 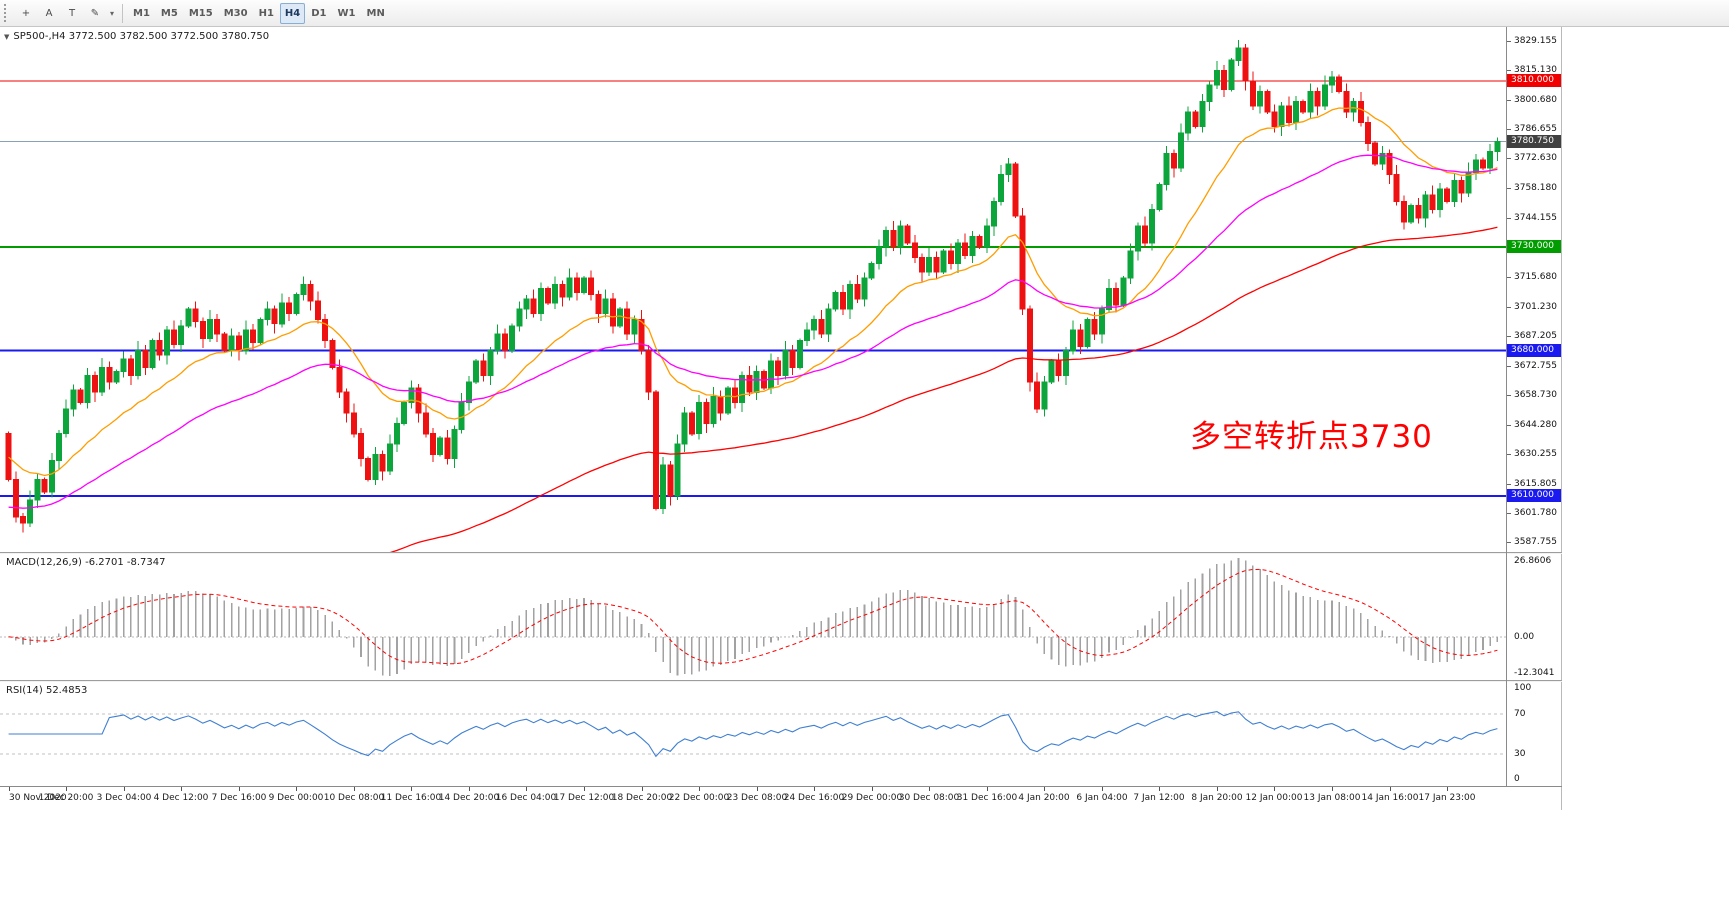 I want to click on toolbar-separator, so click(x=122, y=13).